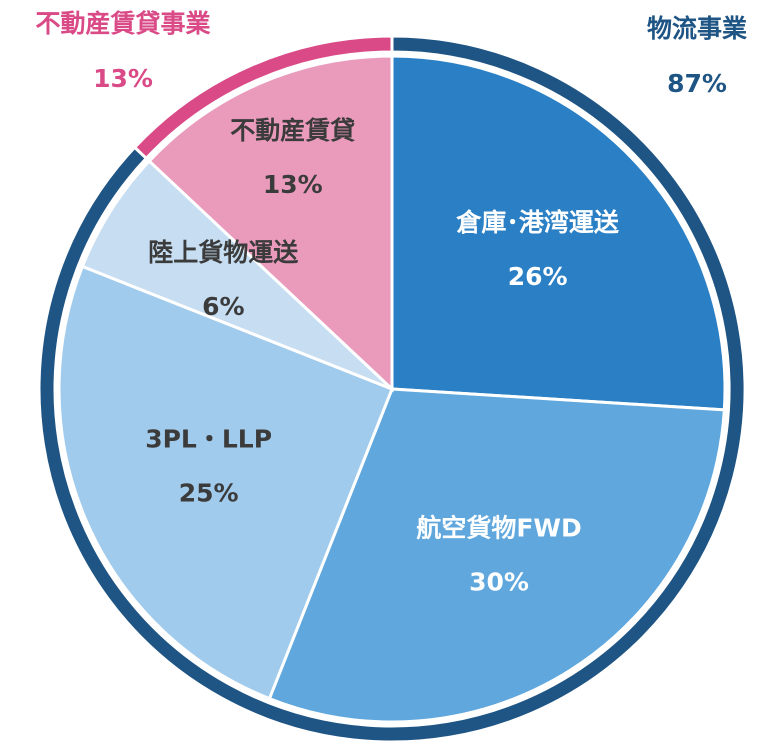 Image resolution: width=775 pixels, height=744 pixels. I want to click on slice-label: 航空貨物FWD, so click(498, 528).